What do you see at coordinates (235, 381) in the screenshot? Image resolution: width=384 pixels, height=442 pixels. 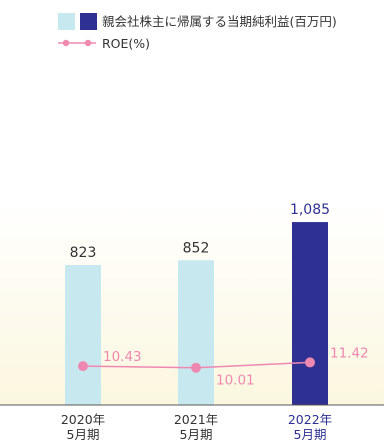 I see `roe-value-label: 10.01` at bounding box center [235, 381].